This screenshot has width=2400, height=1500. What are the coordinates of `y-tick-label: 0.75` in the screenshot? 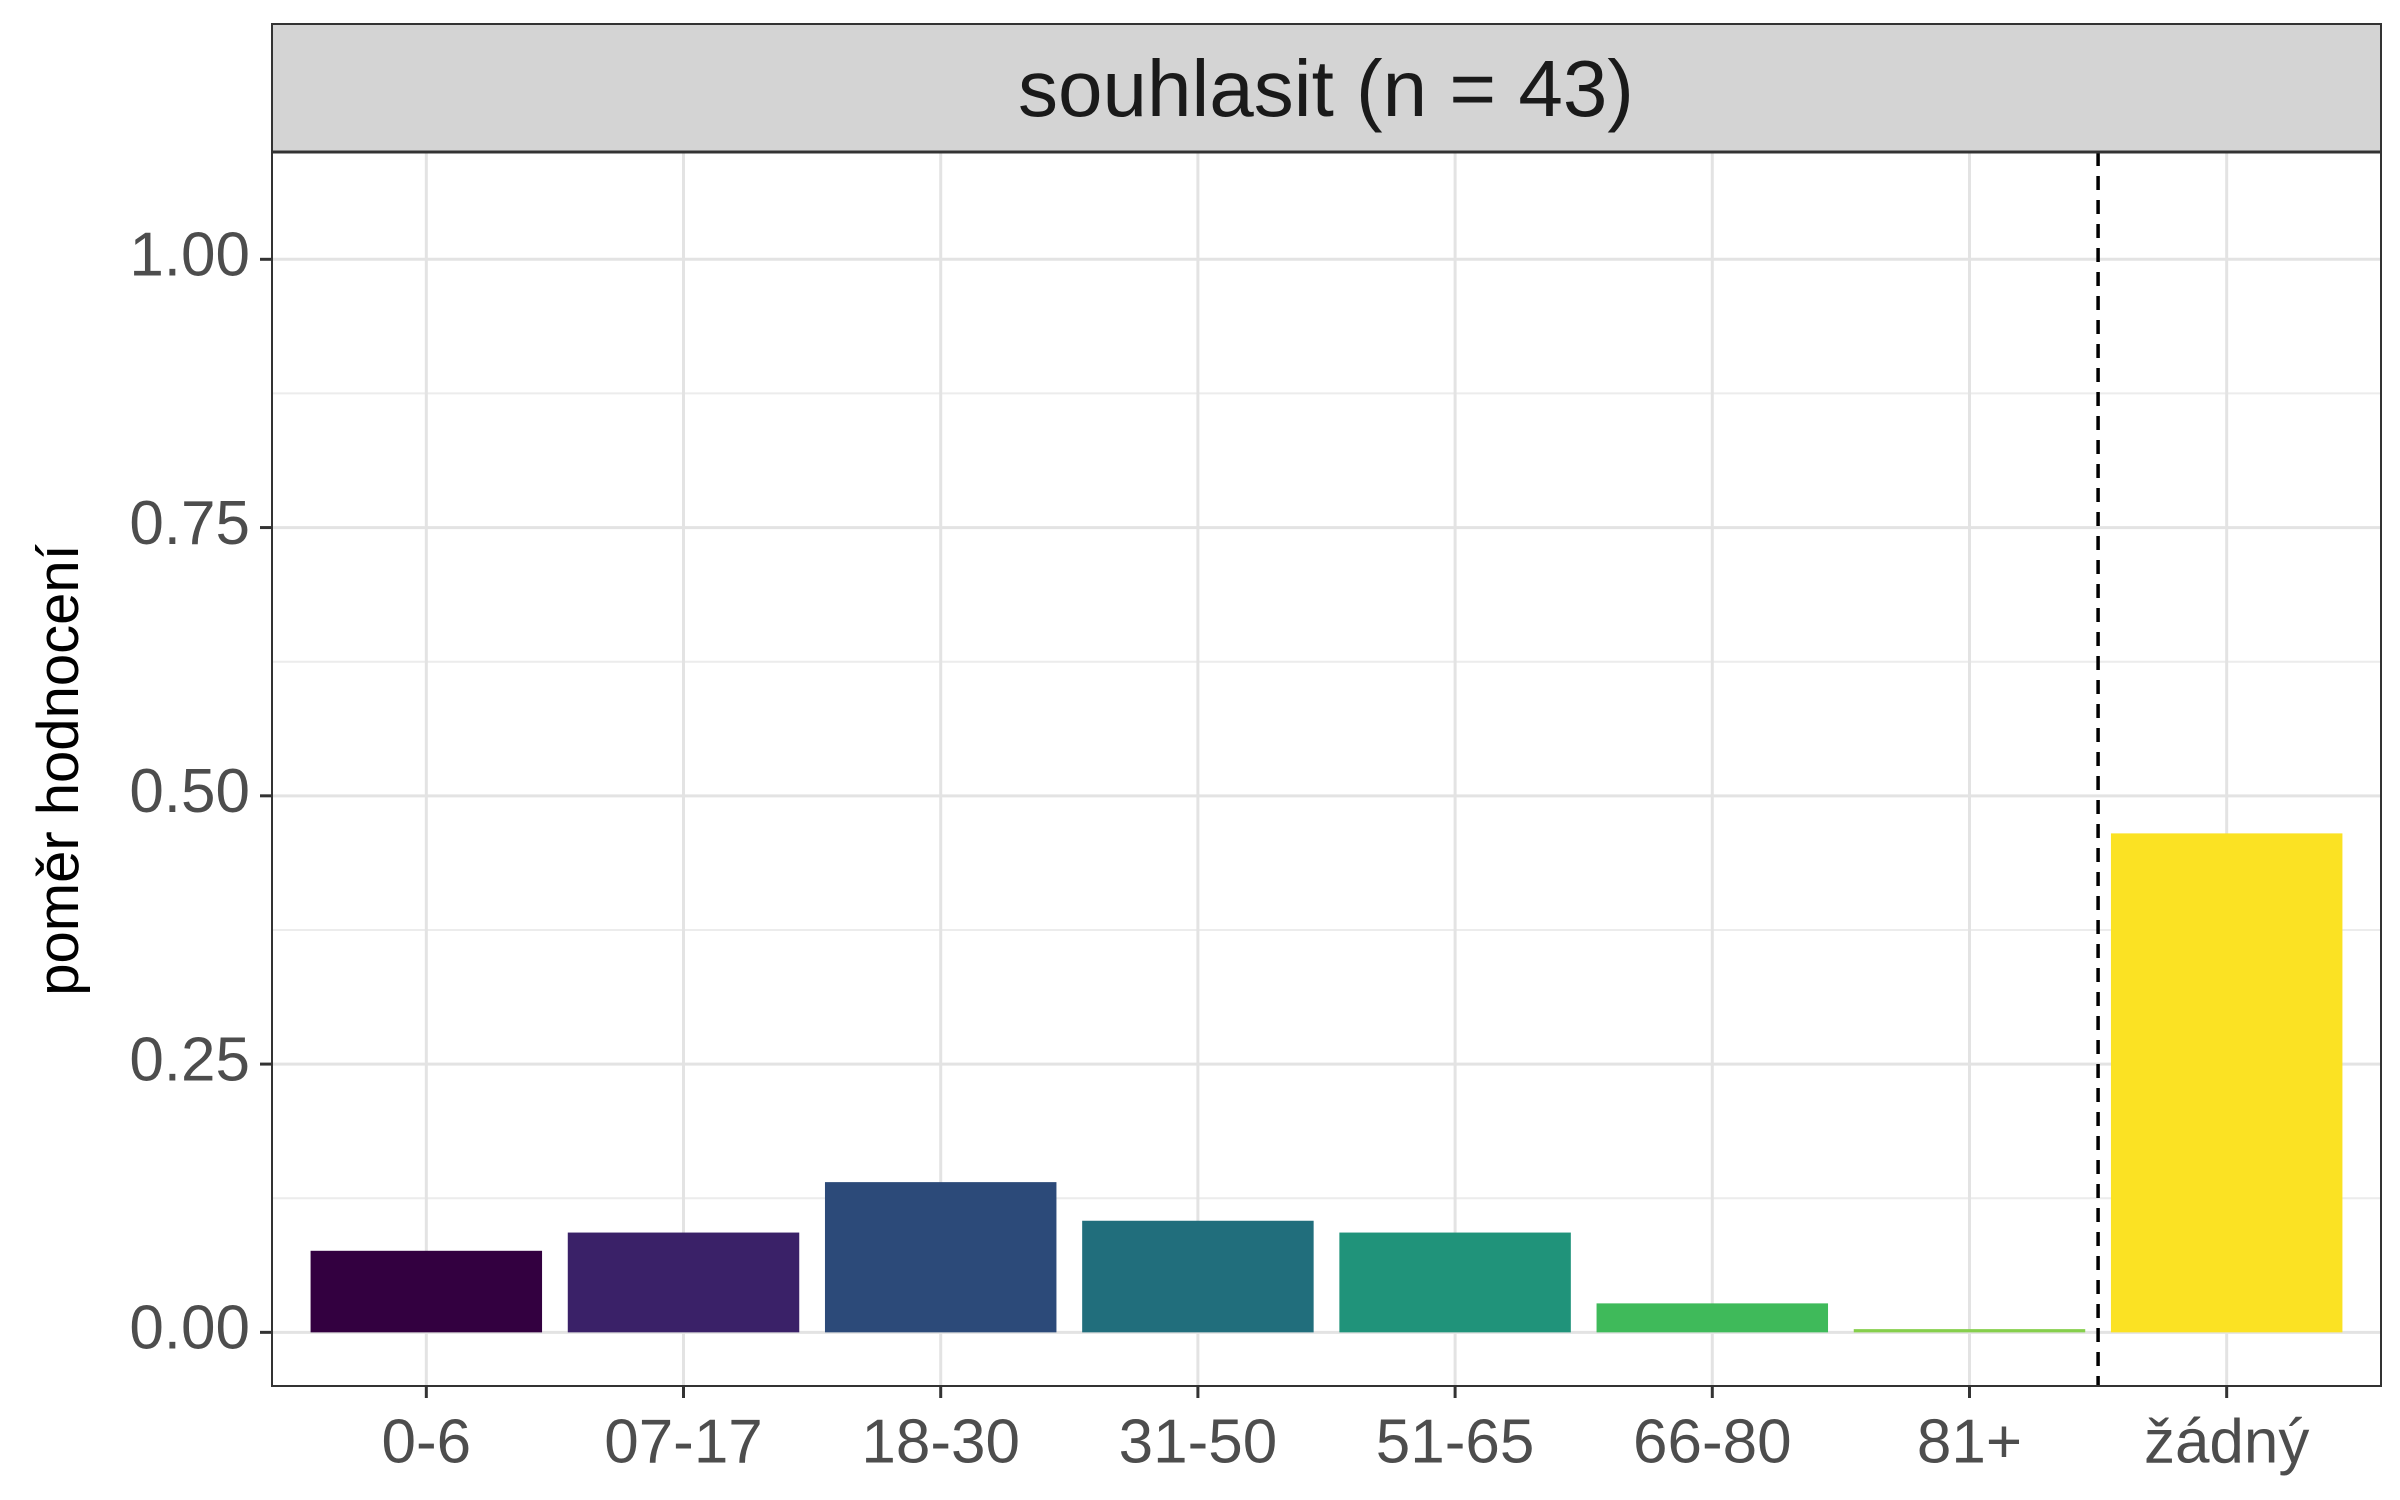 It's located at (189, 523).